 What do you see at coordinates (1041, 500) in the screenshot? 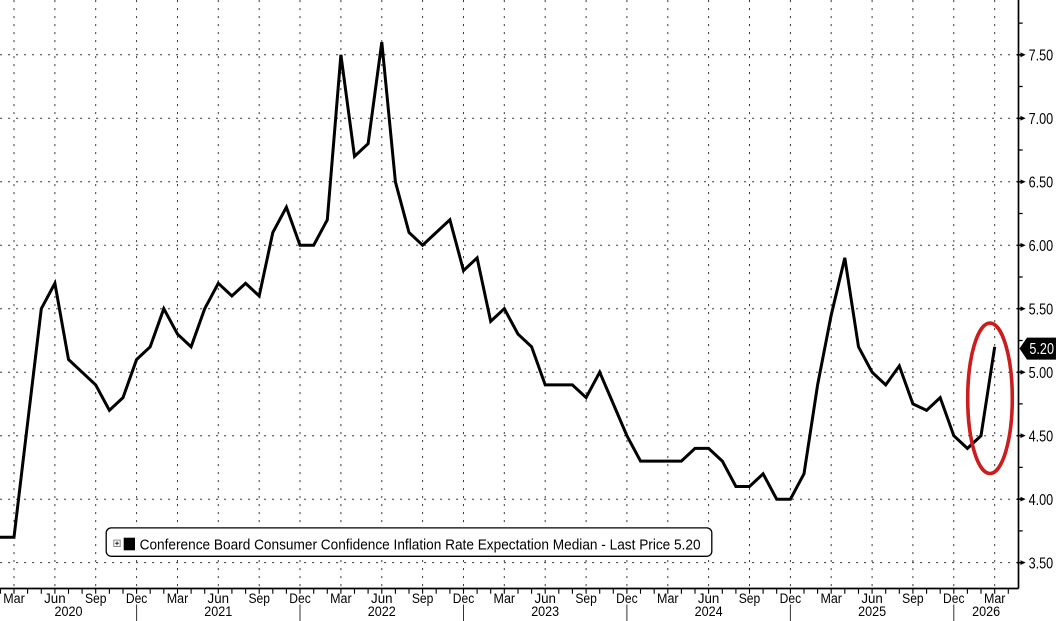
I see `svg-text: 4.00` at bounding box center [1041, 500].